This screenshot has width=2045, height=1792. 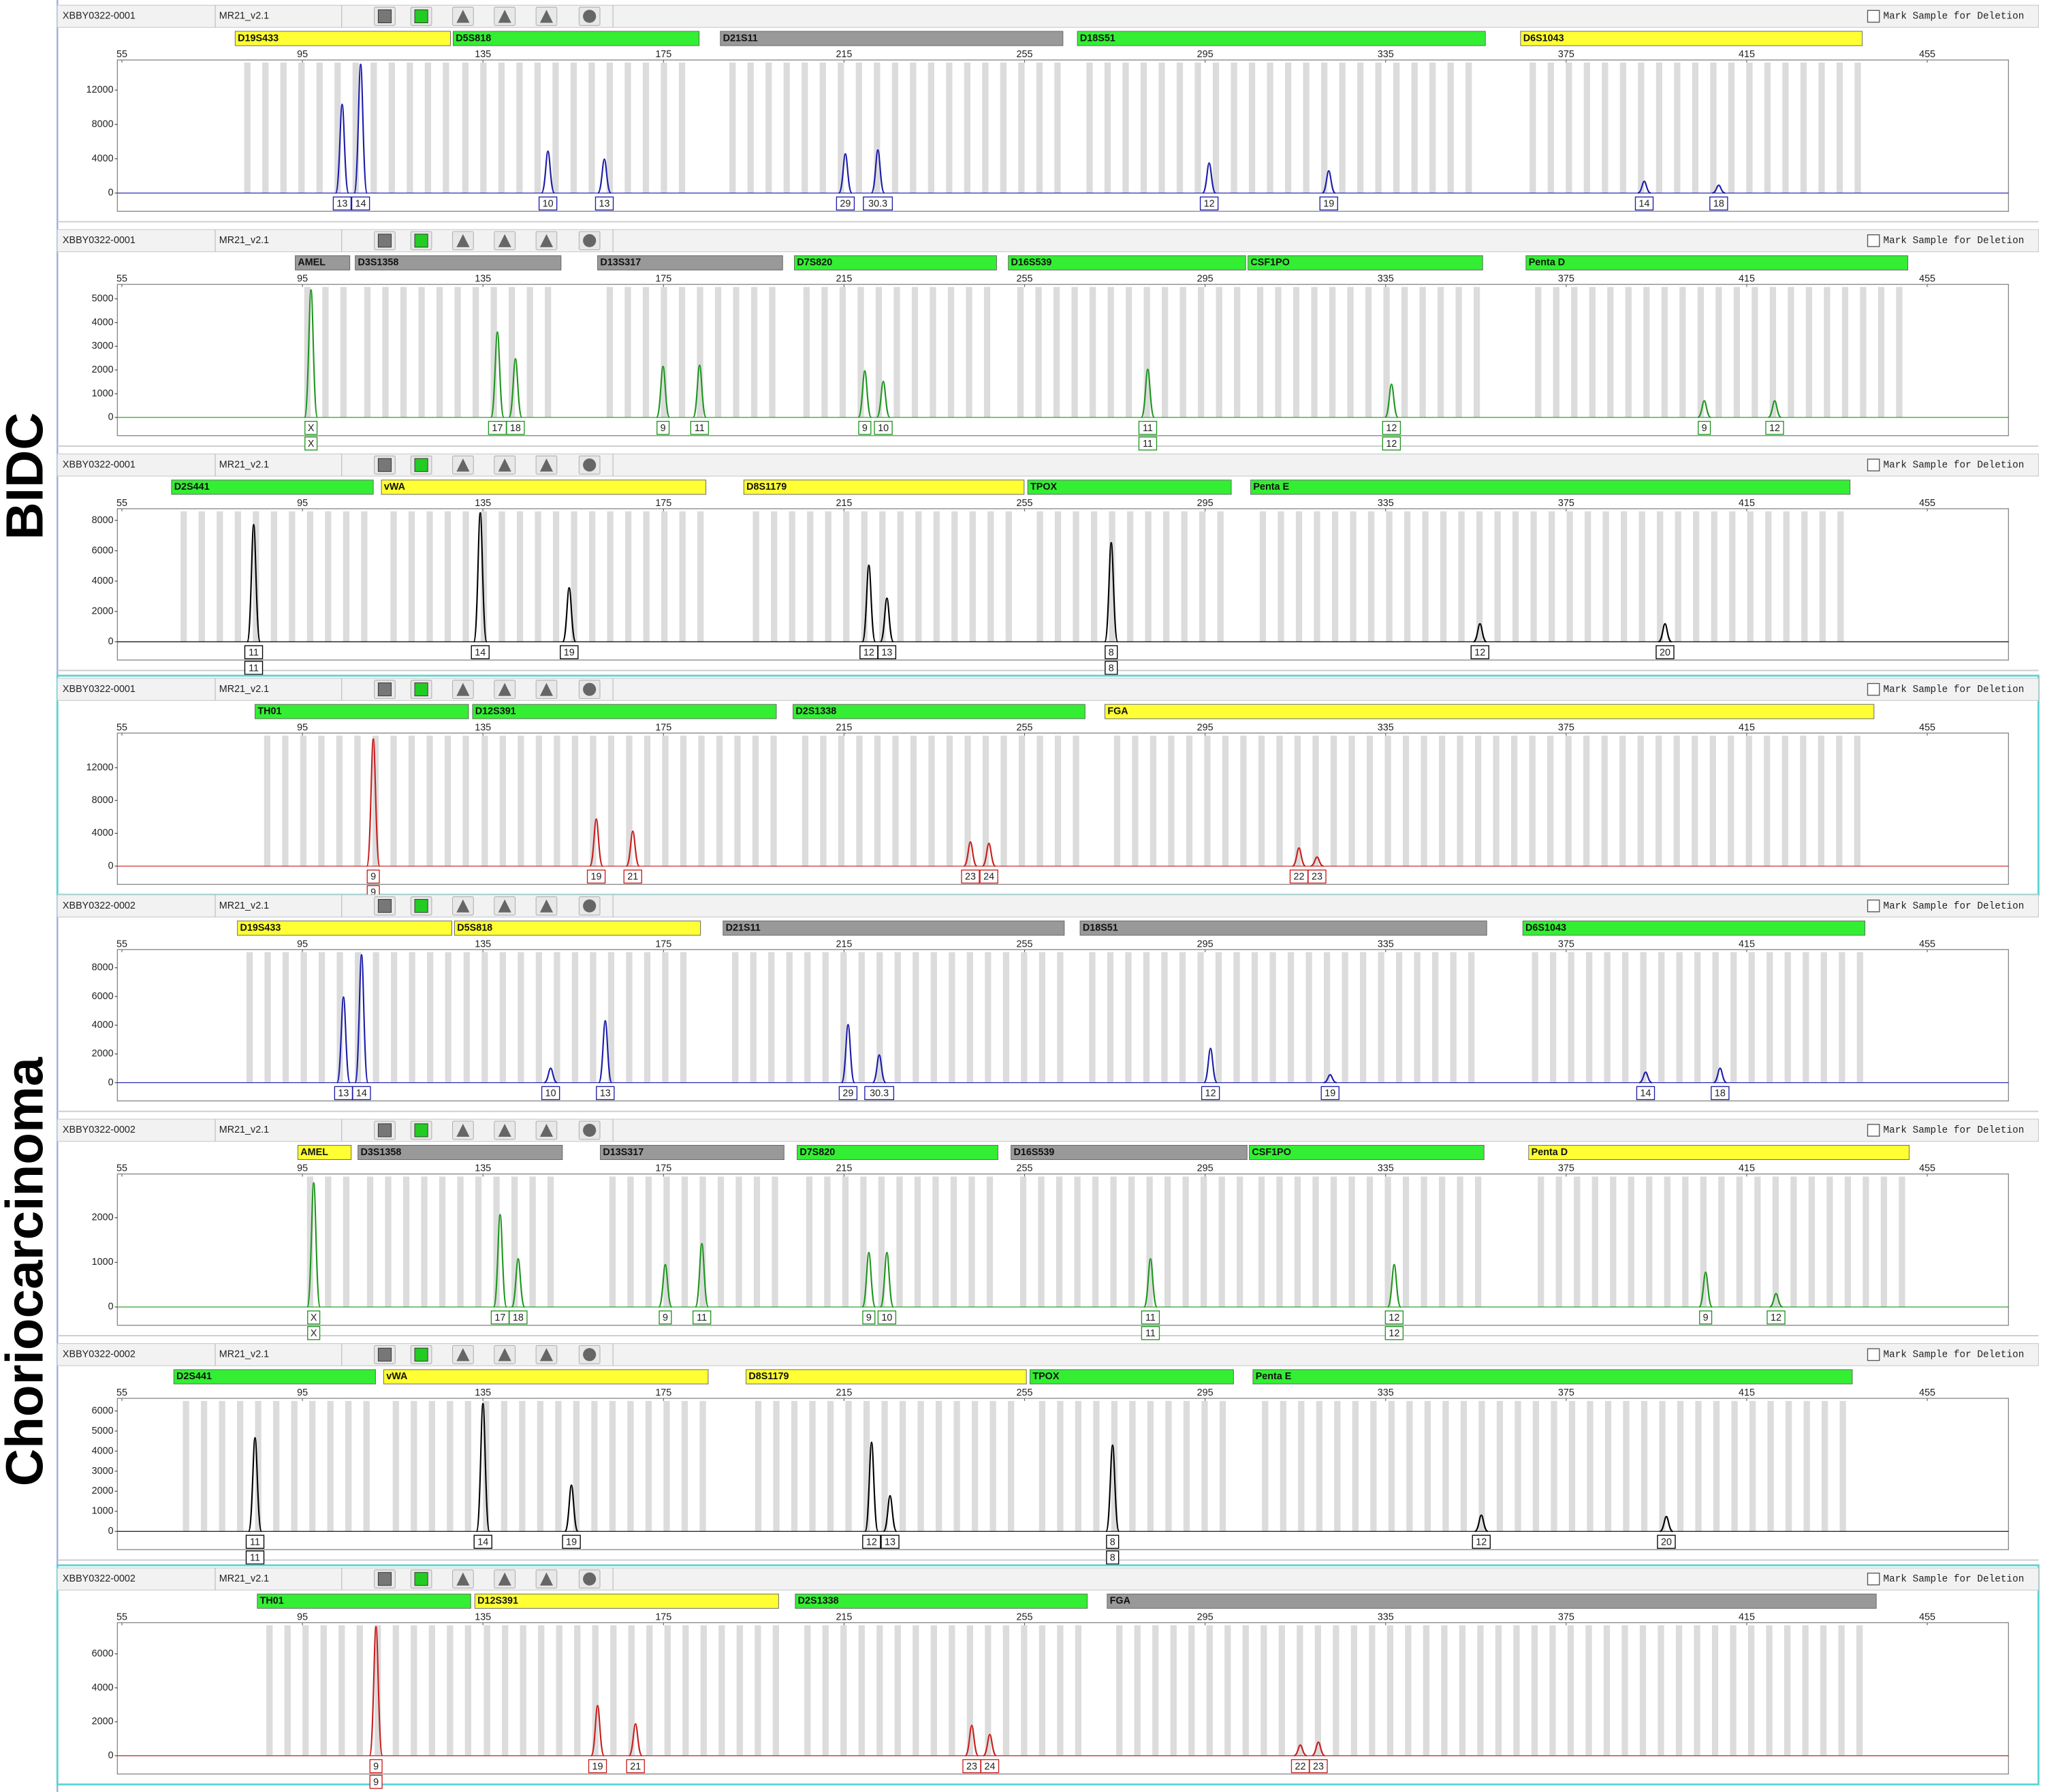 What do you see at coordinates (1479, 652) in the screenshot?
I see `allele-label: 12` at bounding box center [1479, 652].